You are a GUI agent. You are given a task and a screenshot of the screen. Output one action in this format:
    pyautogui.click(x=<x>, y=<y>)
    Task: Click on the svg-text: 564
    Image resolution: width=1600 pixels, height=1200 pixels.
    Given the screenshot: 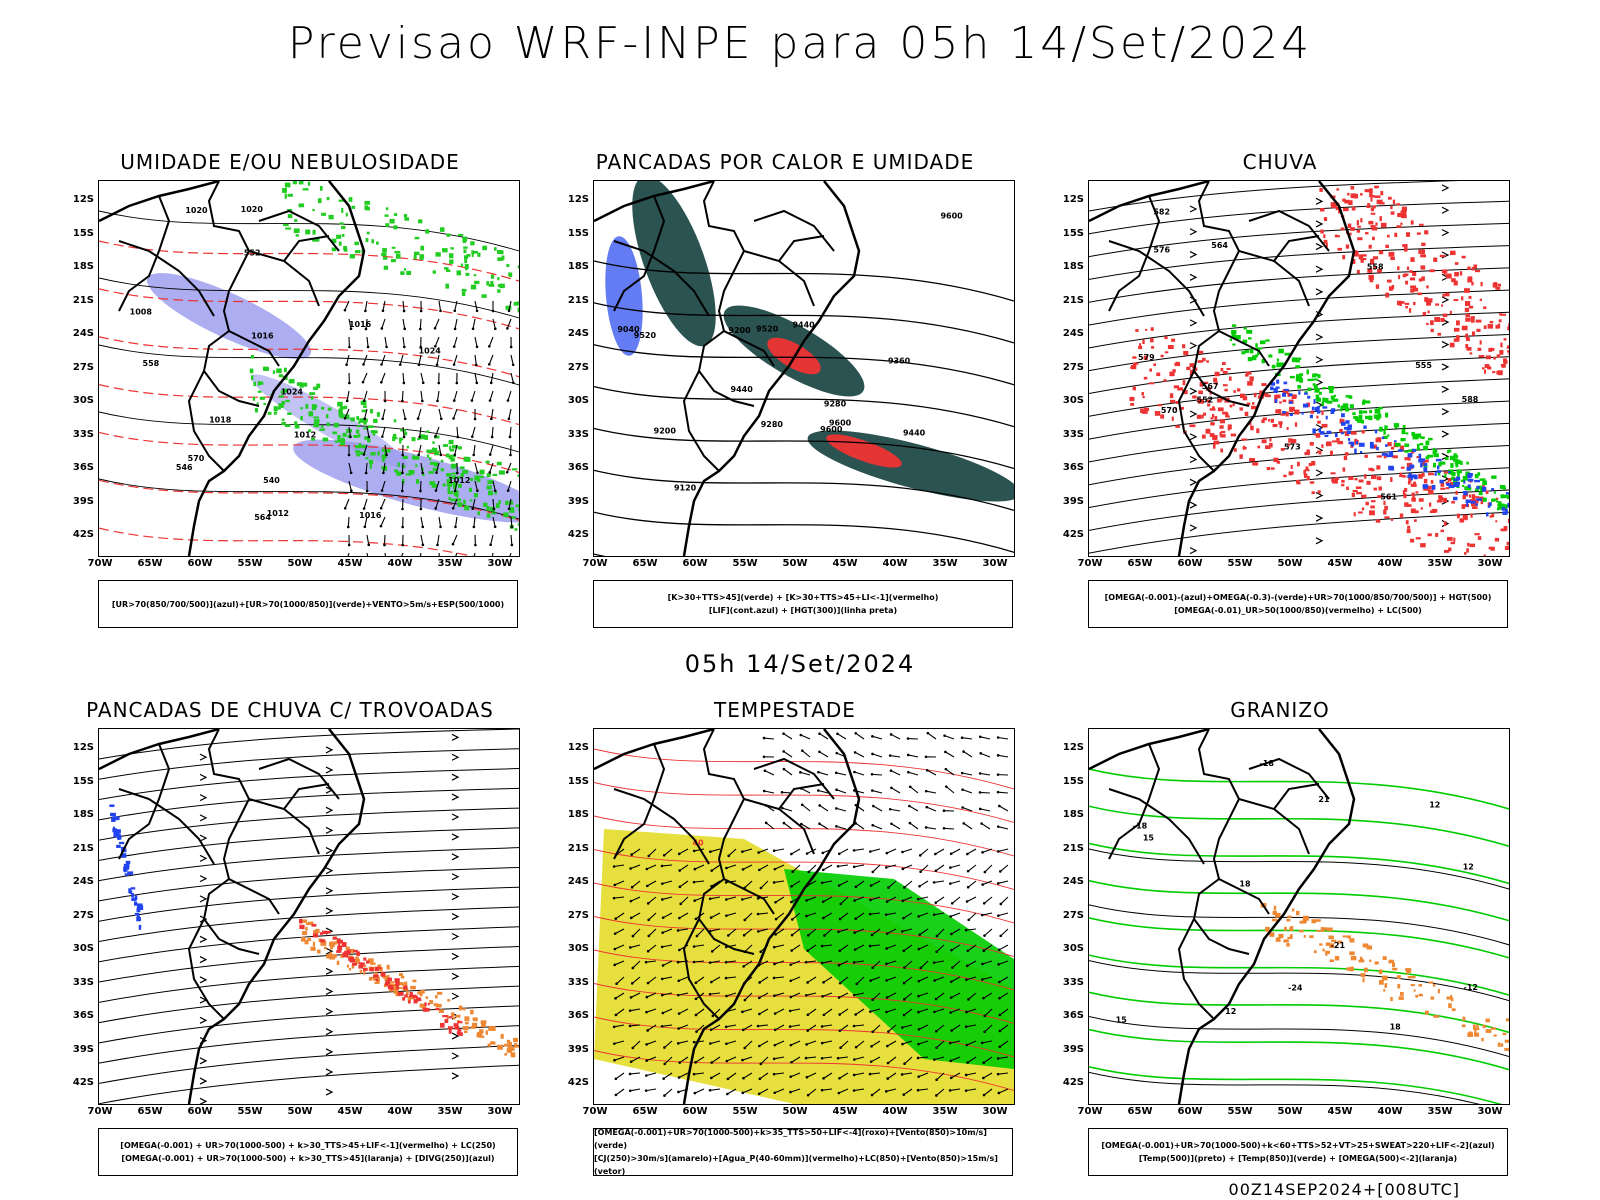 What is the action you would take?
    pyautogui.click(x=262, y=517)
    